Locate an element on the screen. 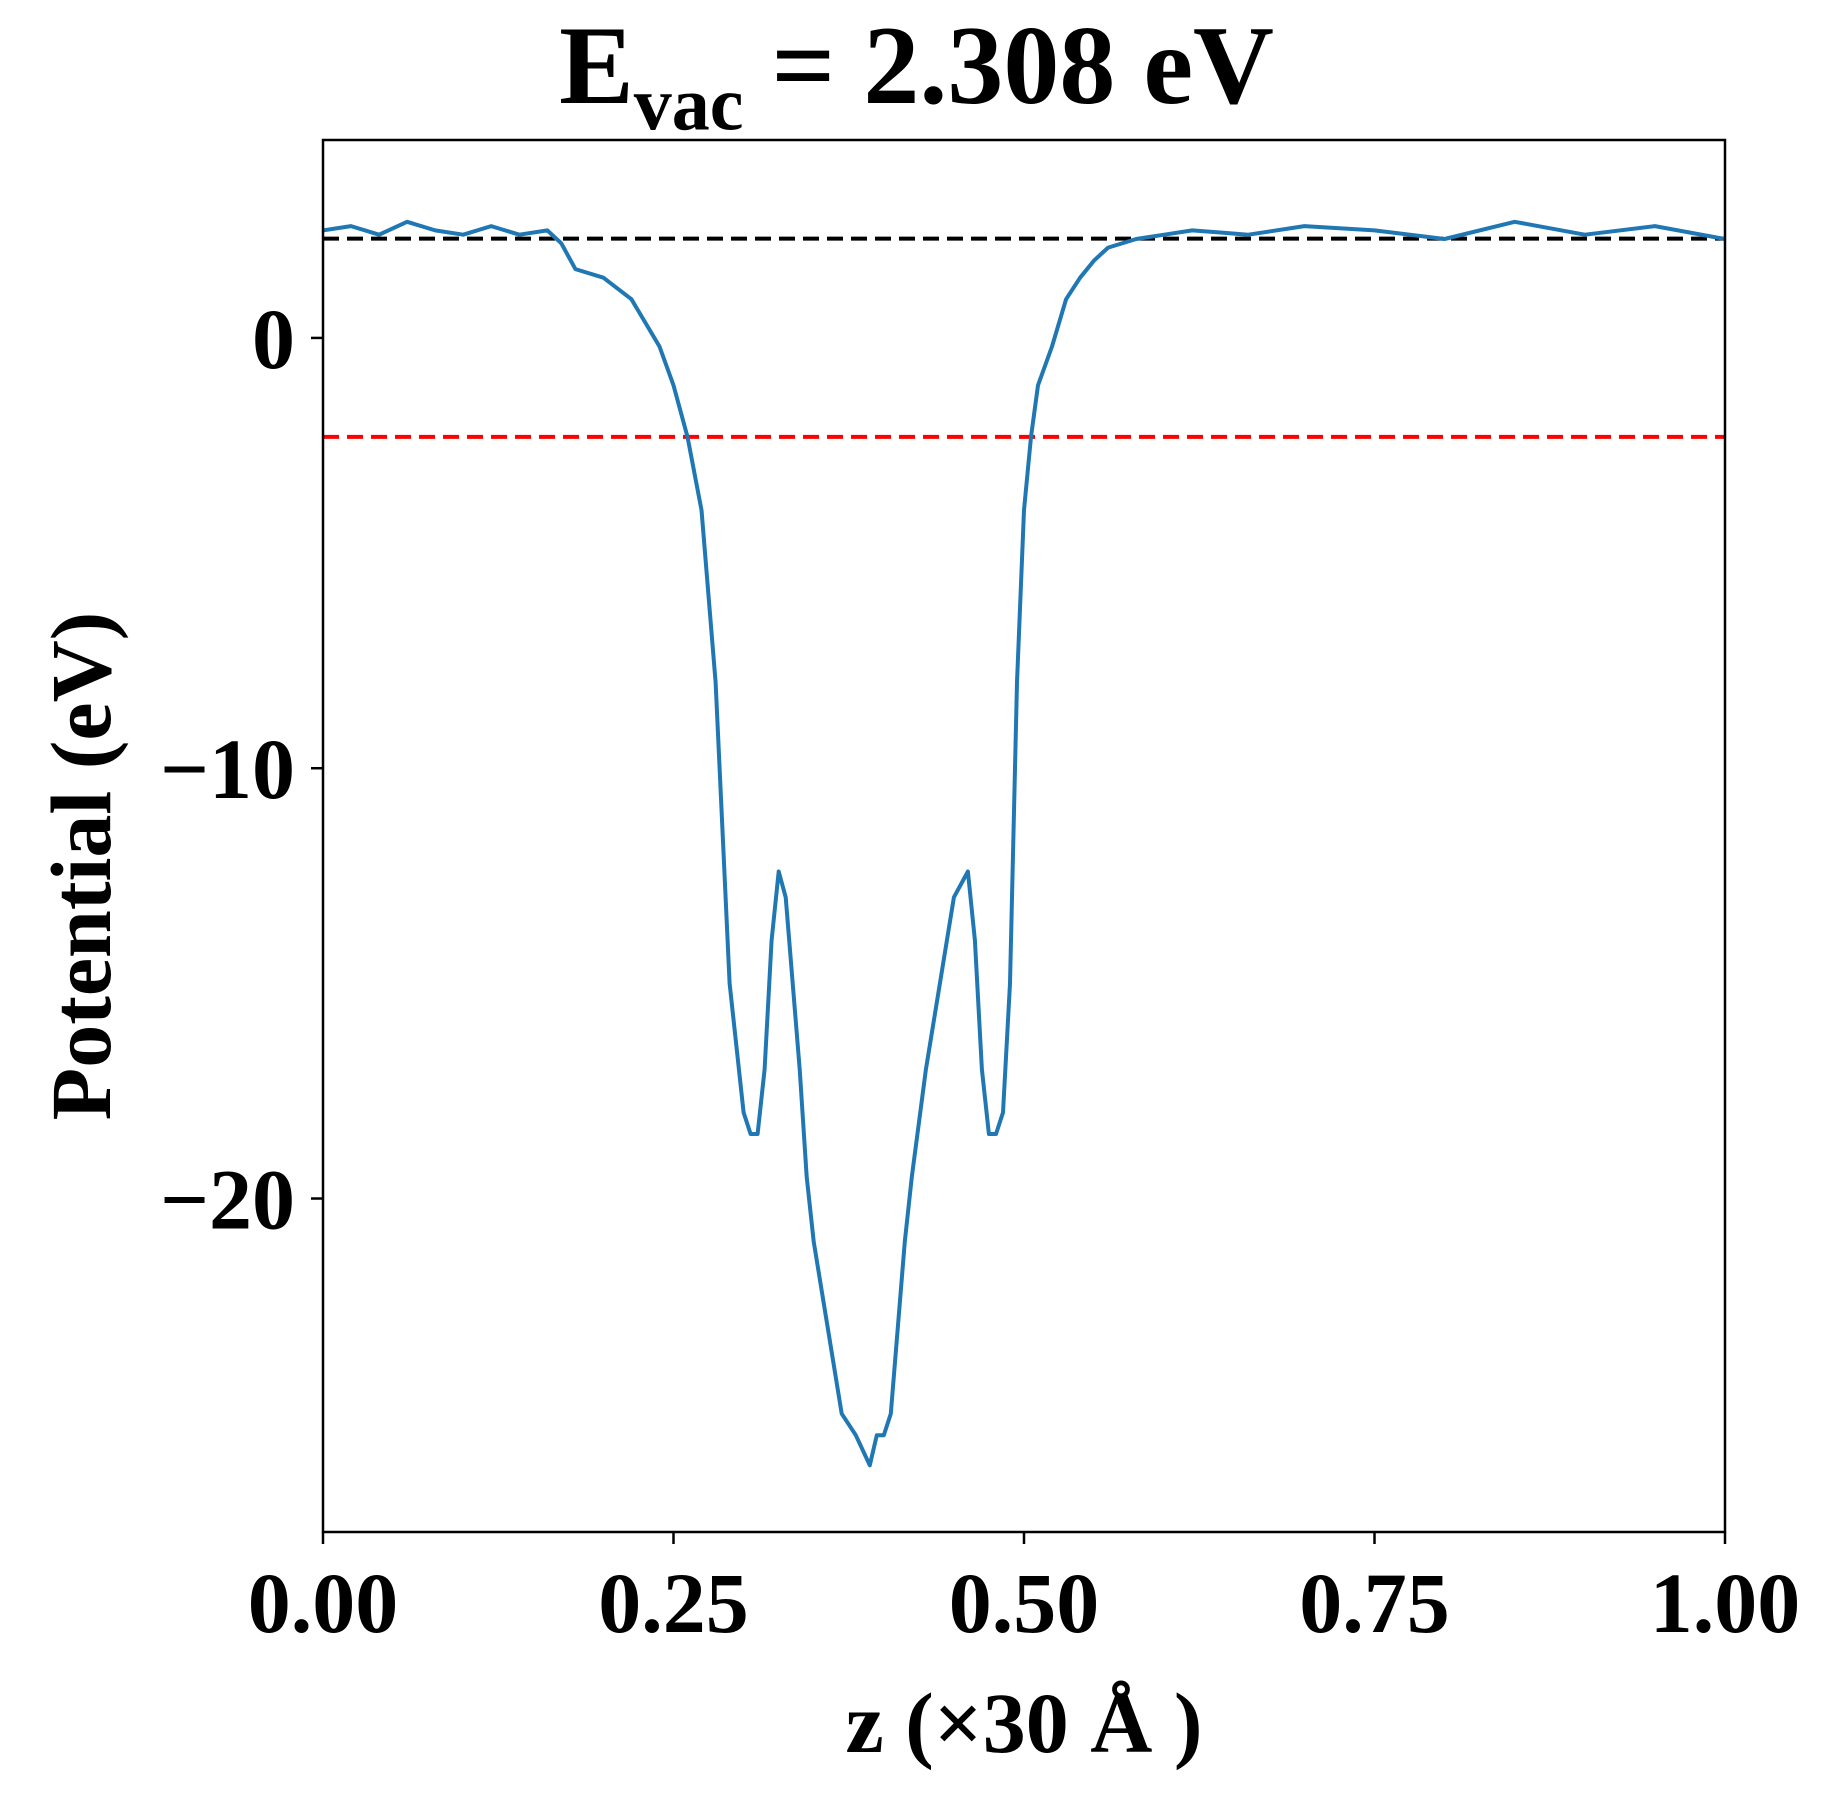 Image resolution: width=1833 pixels, height=1794 pixels. x-axis-ticks: 0.00 0.25 0.50 0.75 1.00 is located at coordinates (1024, 1591).